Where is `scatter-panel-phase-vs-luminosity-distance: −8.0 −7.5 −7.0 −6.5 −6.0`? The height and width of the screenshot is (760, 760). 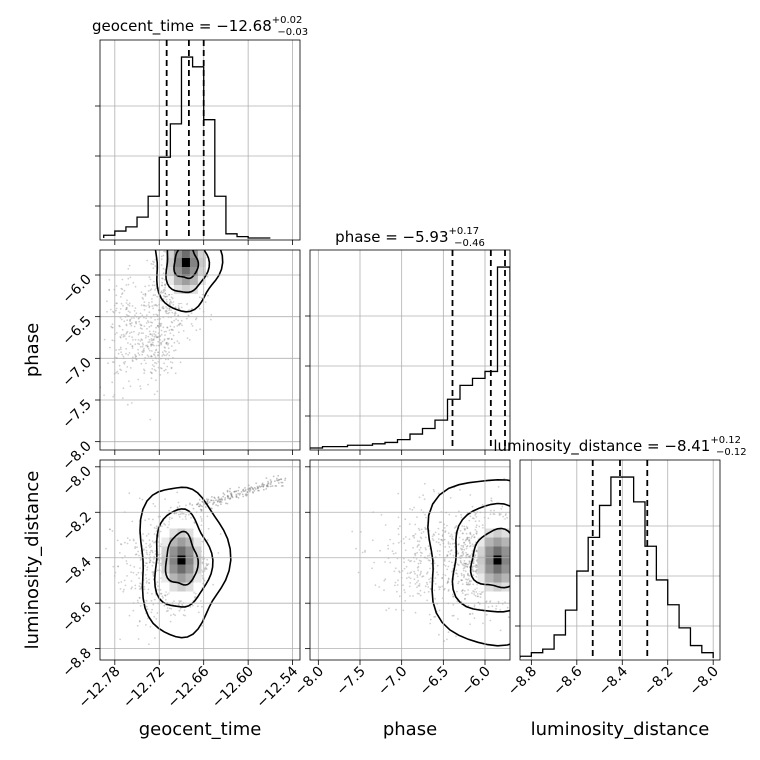
scatter-panel-phase-vs-luminosity-distance: −8.0 −7.5 −7.0 −6.5 −6.0 is located at coordinates (416, 579).